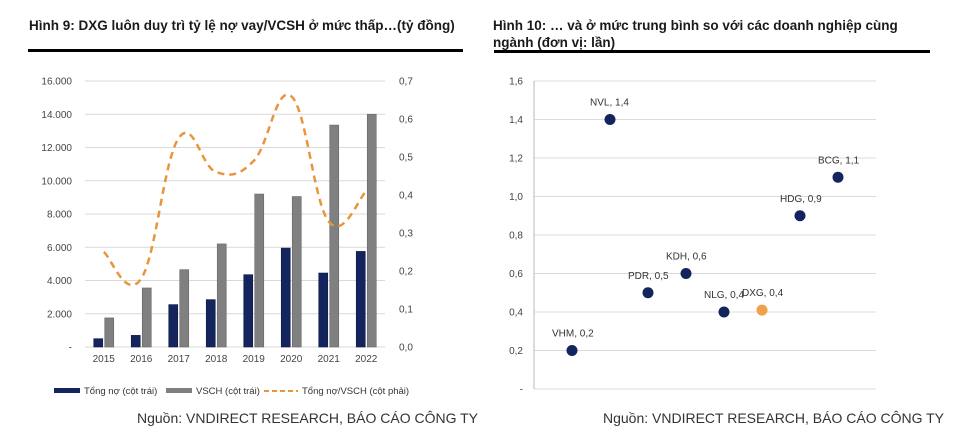 The image size is (963, 433). What do you see at coordinates (245, 50) in the screenshot?
I see `left-title-rule` at bounding box center [245, 50].